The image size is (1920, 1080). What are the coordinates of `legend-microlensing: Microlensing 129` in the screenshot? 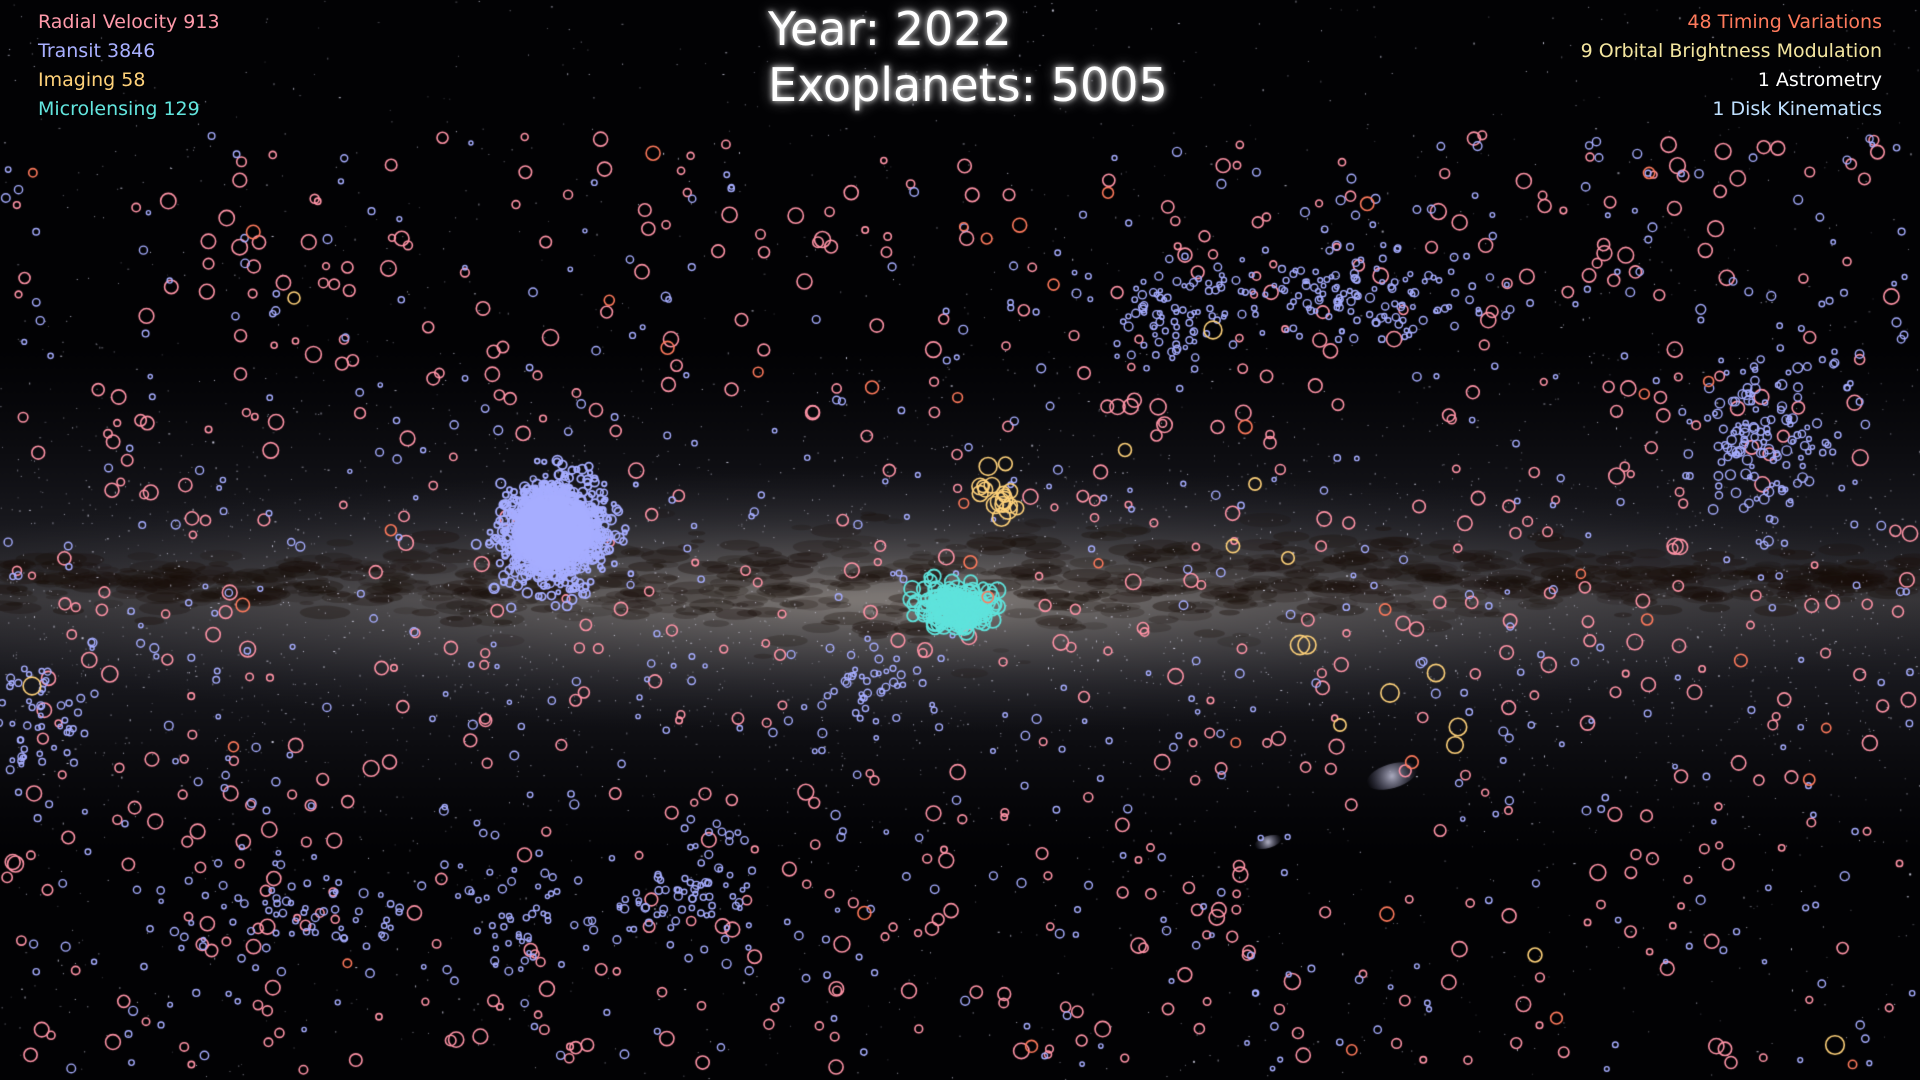 It's located at (119, 109).